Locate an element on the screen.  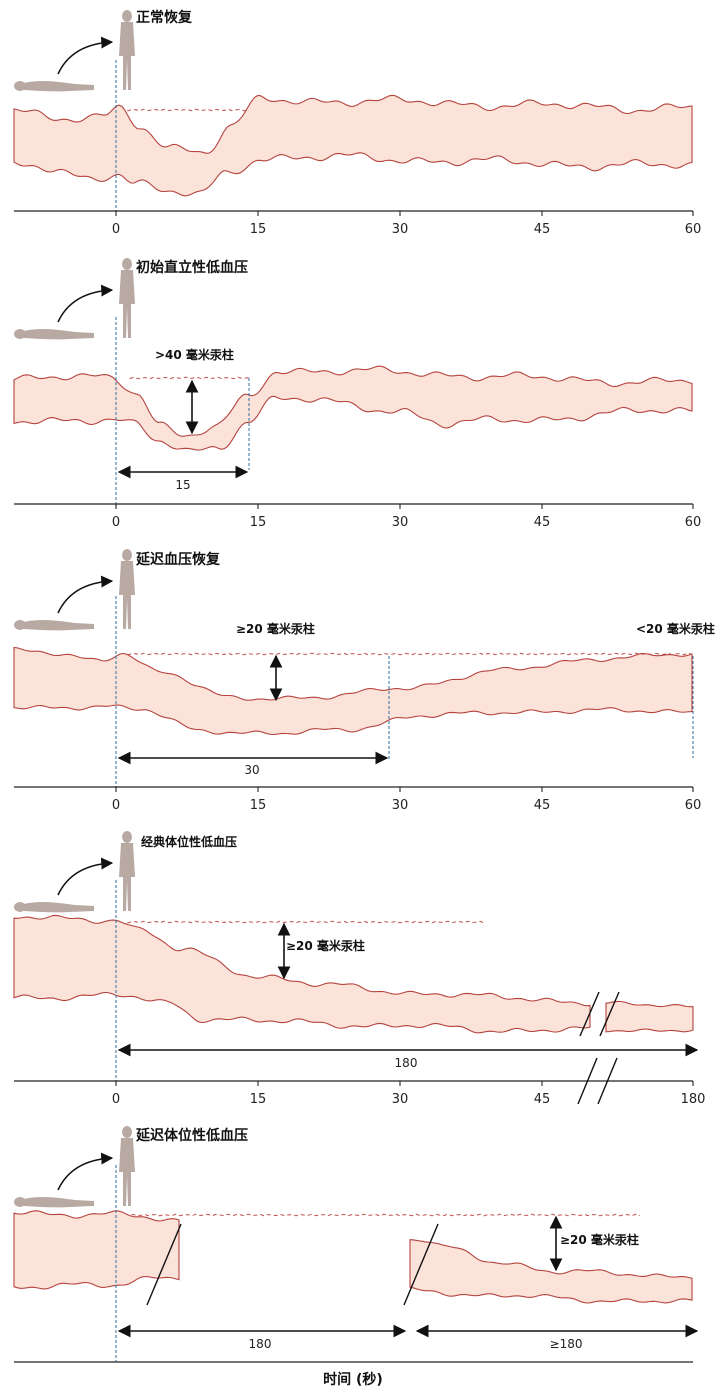
person-figures is located at coordinates (74, 609).